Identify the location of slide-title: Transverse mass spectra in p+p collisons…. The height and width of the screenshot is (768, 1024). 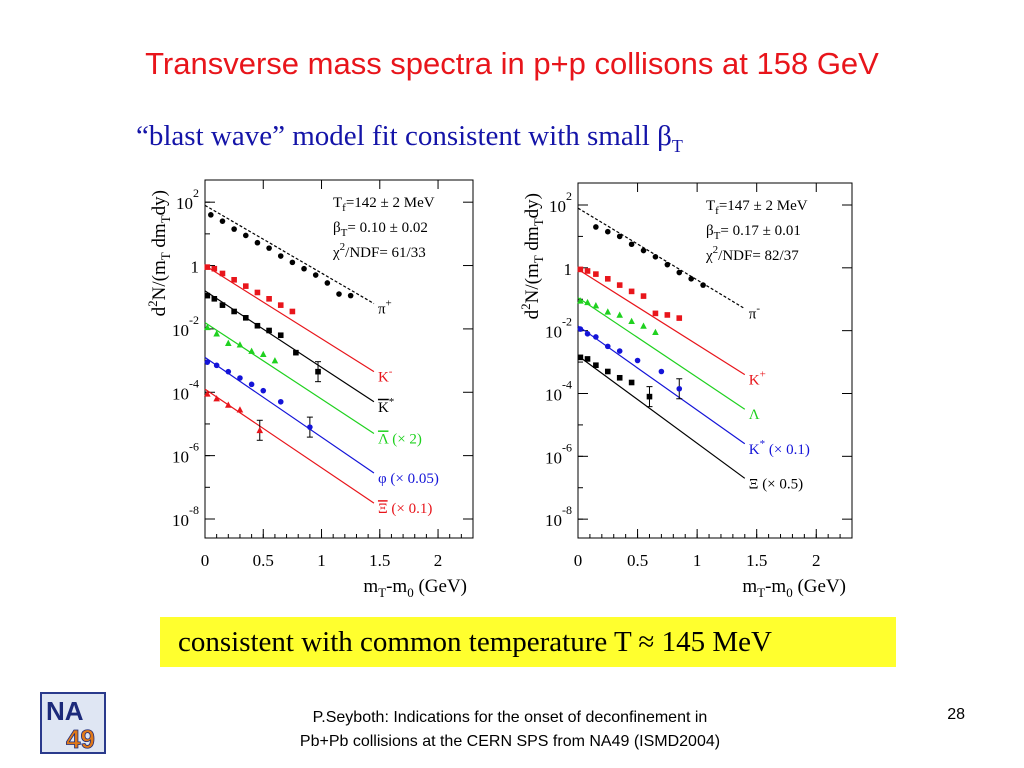
(512, 63).